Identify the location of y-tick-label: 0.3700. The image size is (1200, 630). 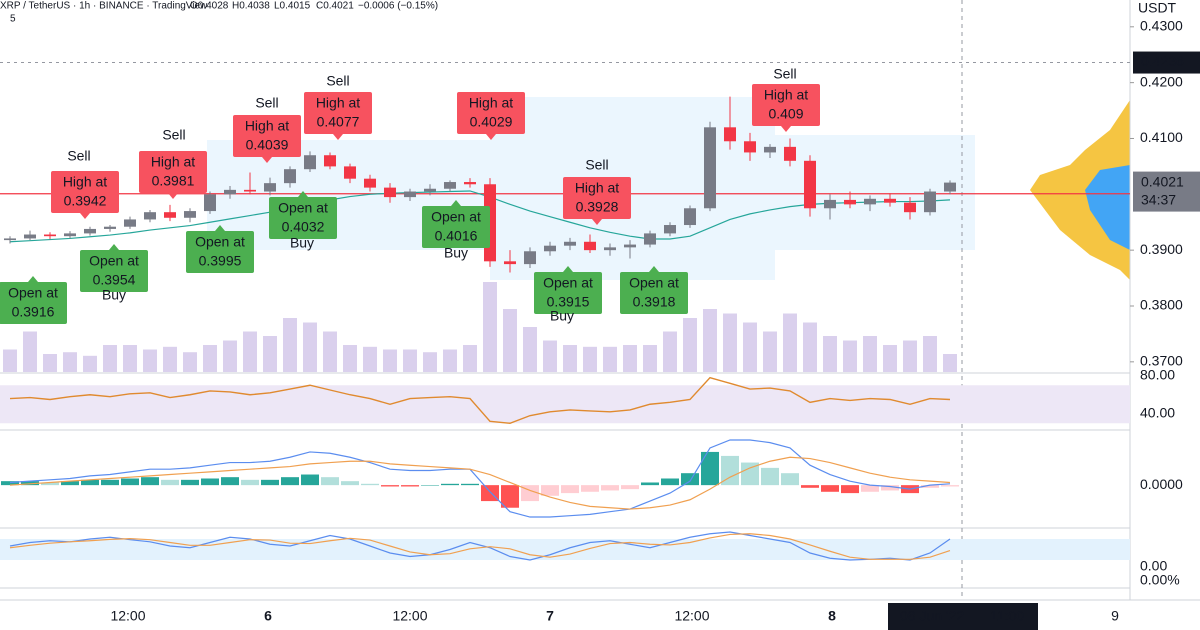
(1161, 361).